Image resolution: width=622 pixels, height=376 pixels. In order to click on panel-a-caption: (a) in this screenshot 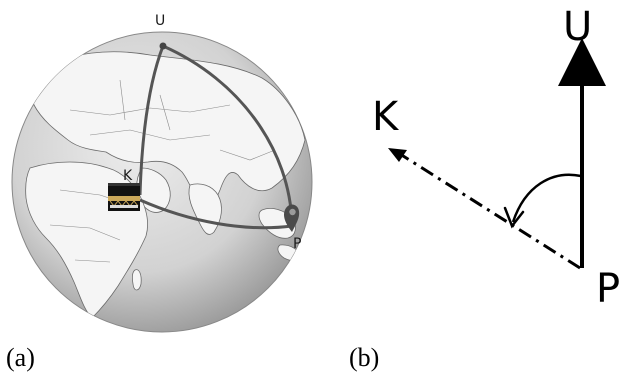, I will do `click(20, 357)`.